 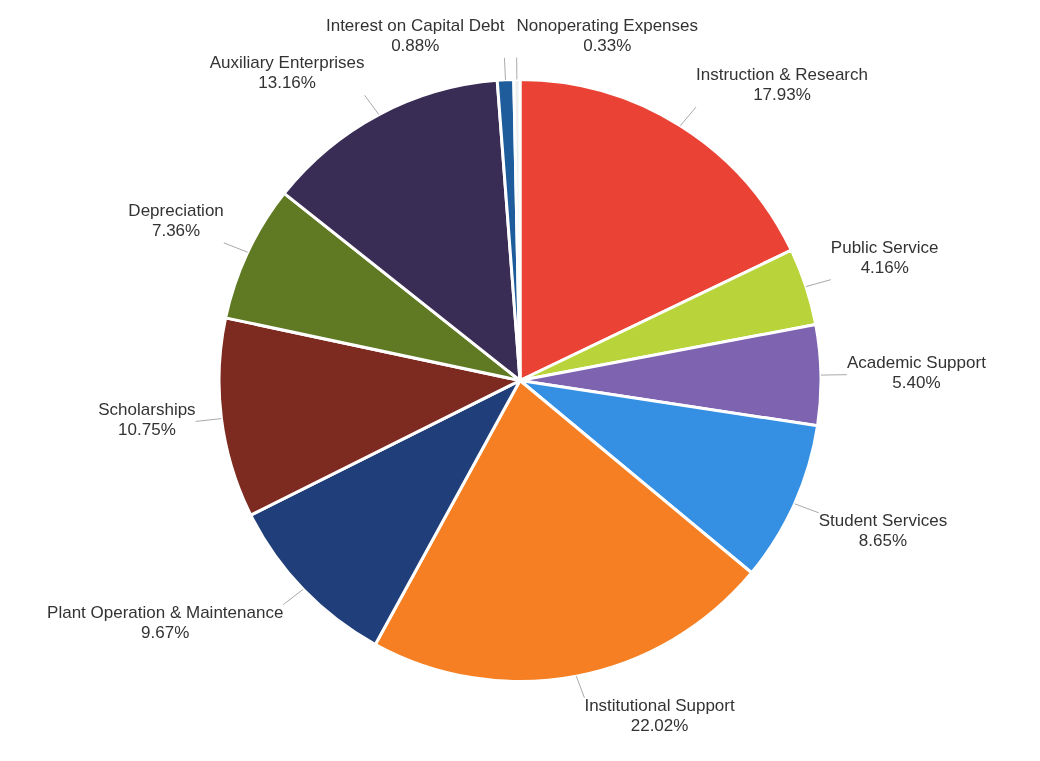 I want to click on slice-label: Academic Support, so click(x=916, y=362).